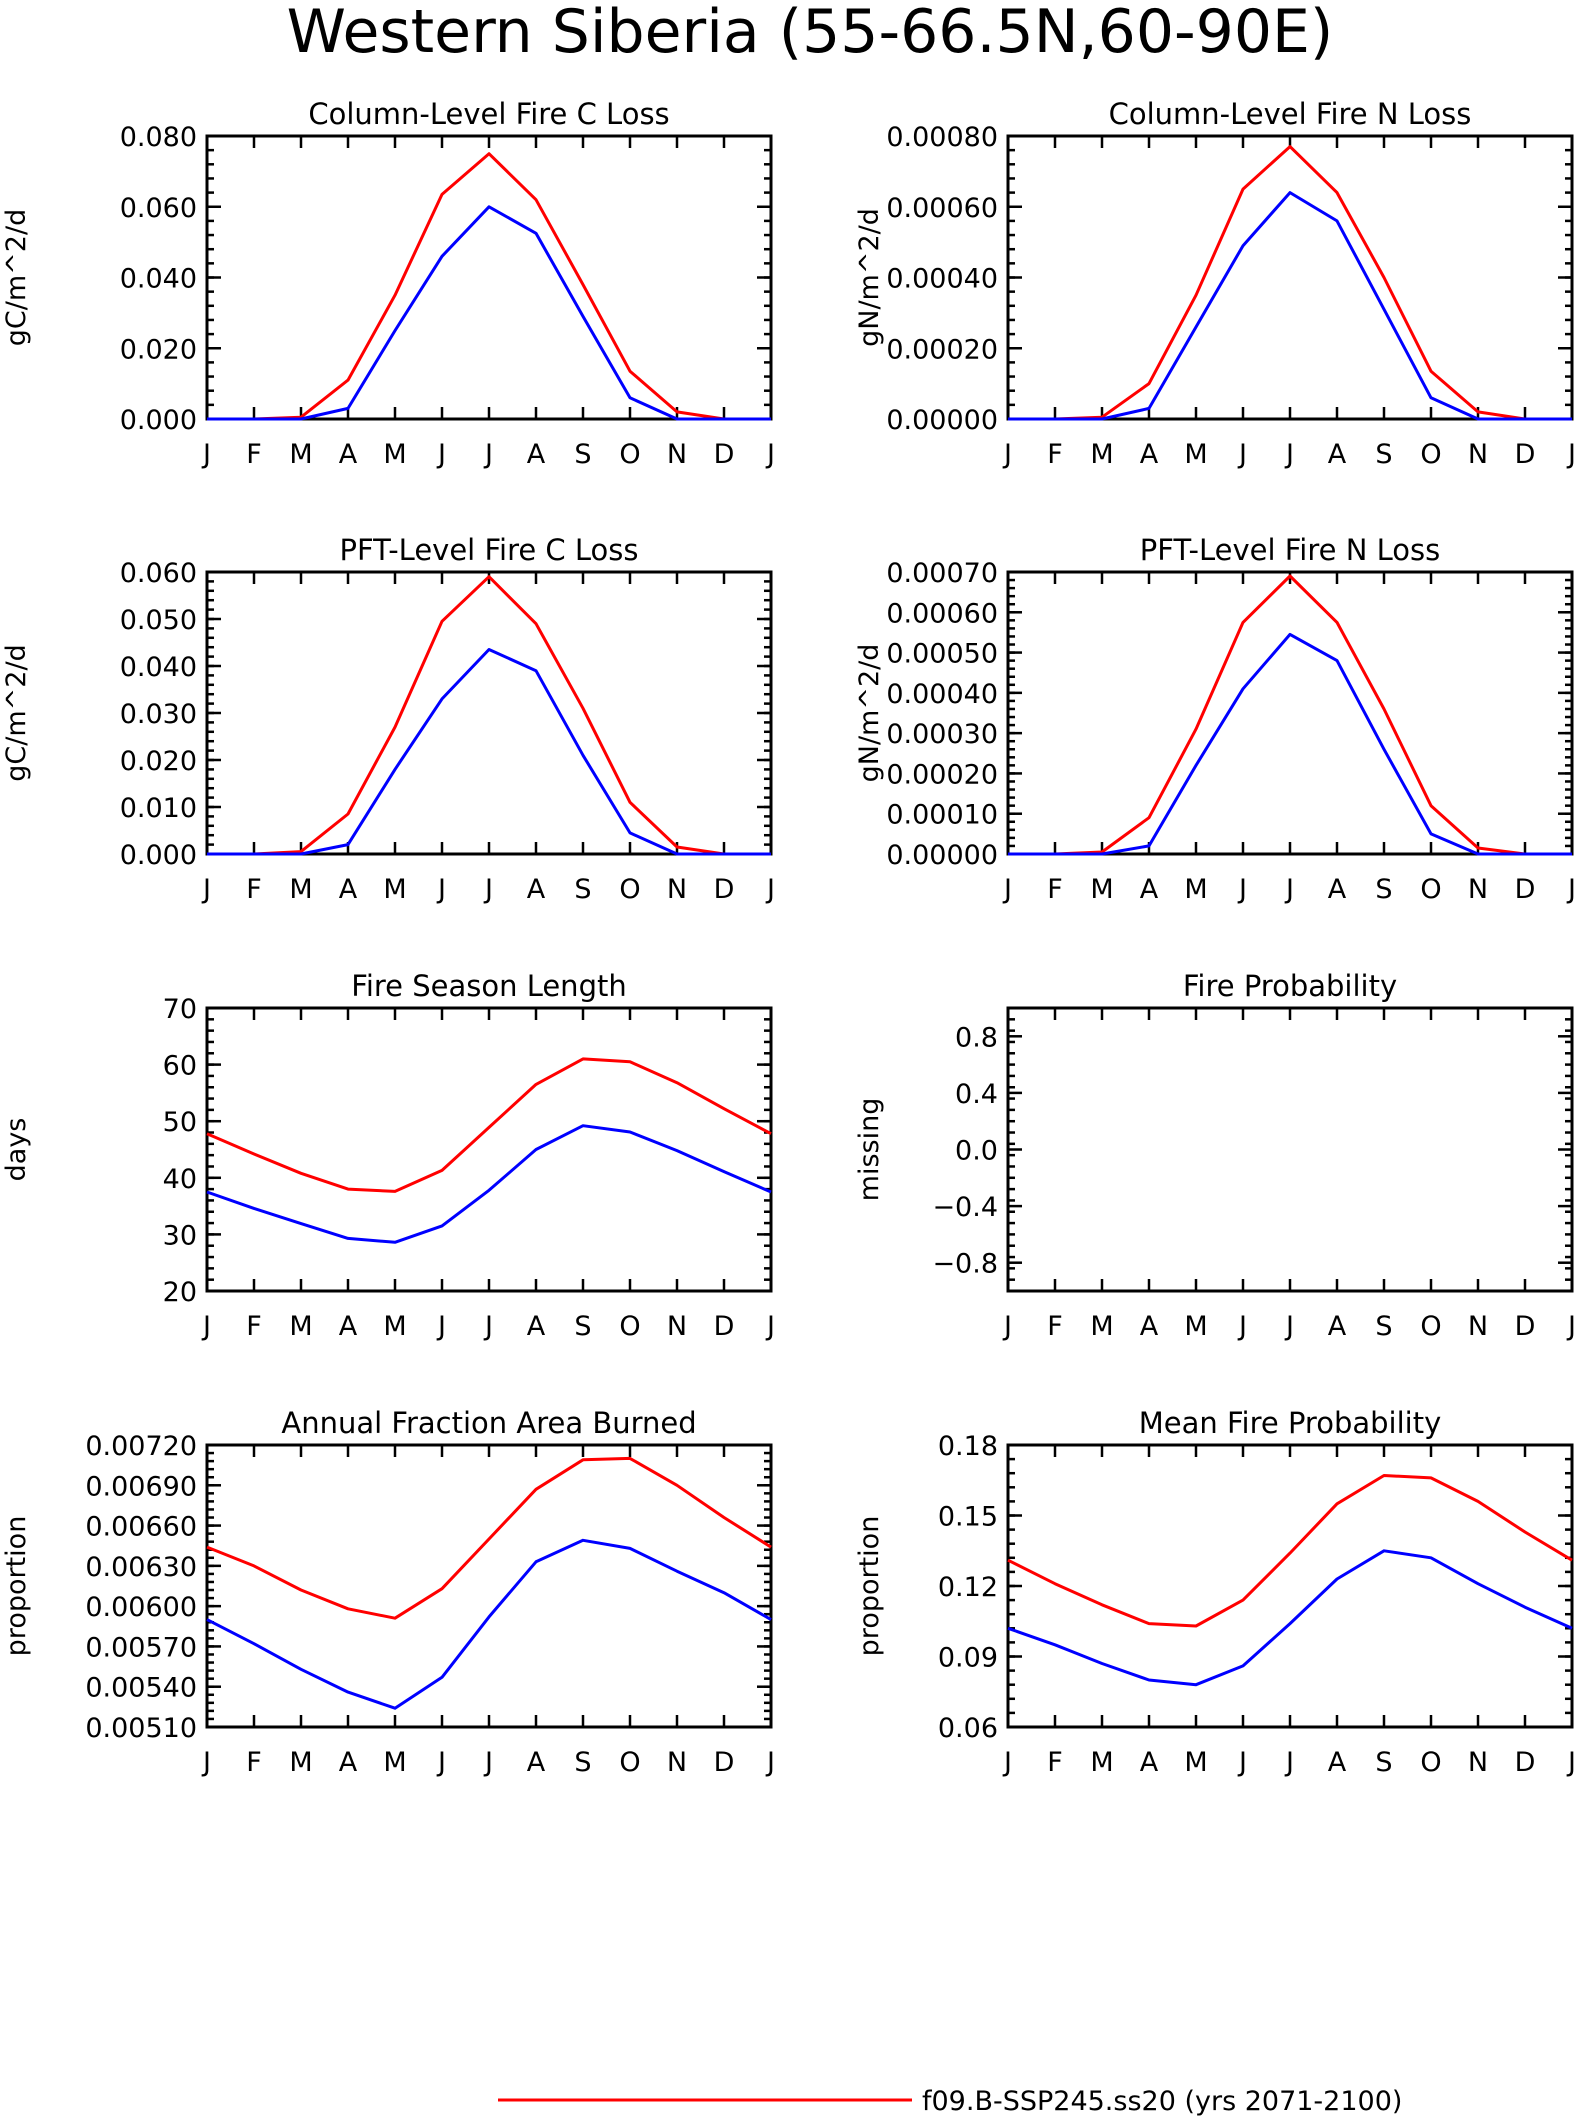 This screenshot has width=1585, height=2120. Describe the element at coordinates (1290, 986) in the screenshot. I see `panel-title: Fire Probability` at that location.